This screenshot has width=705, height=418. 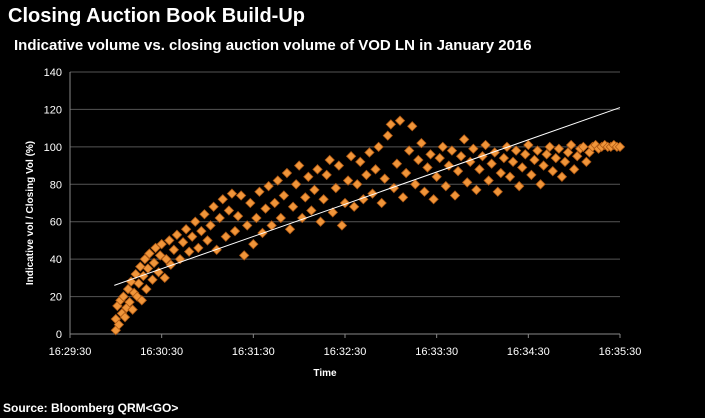 I want to click on y-axis-label: Indicative vol / Closing Vol (%), so click(x=30, y=213).